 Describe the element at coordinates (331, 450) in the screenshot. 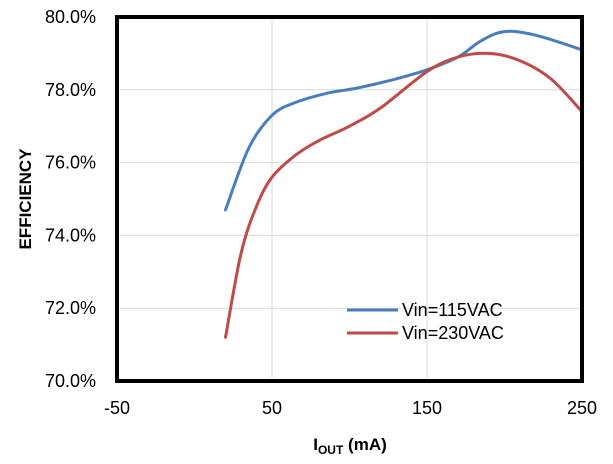

I see `x-axis-title-subscript: OUT` at that location.